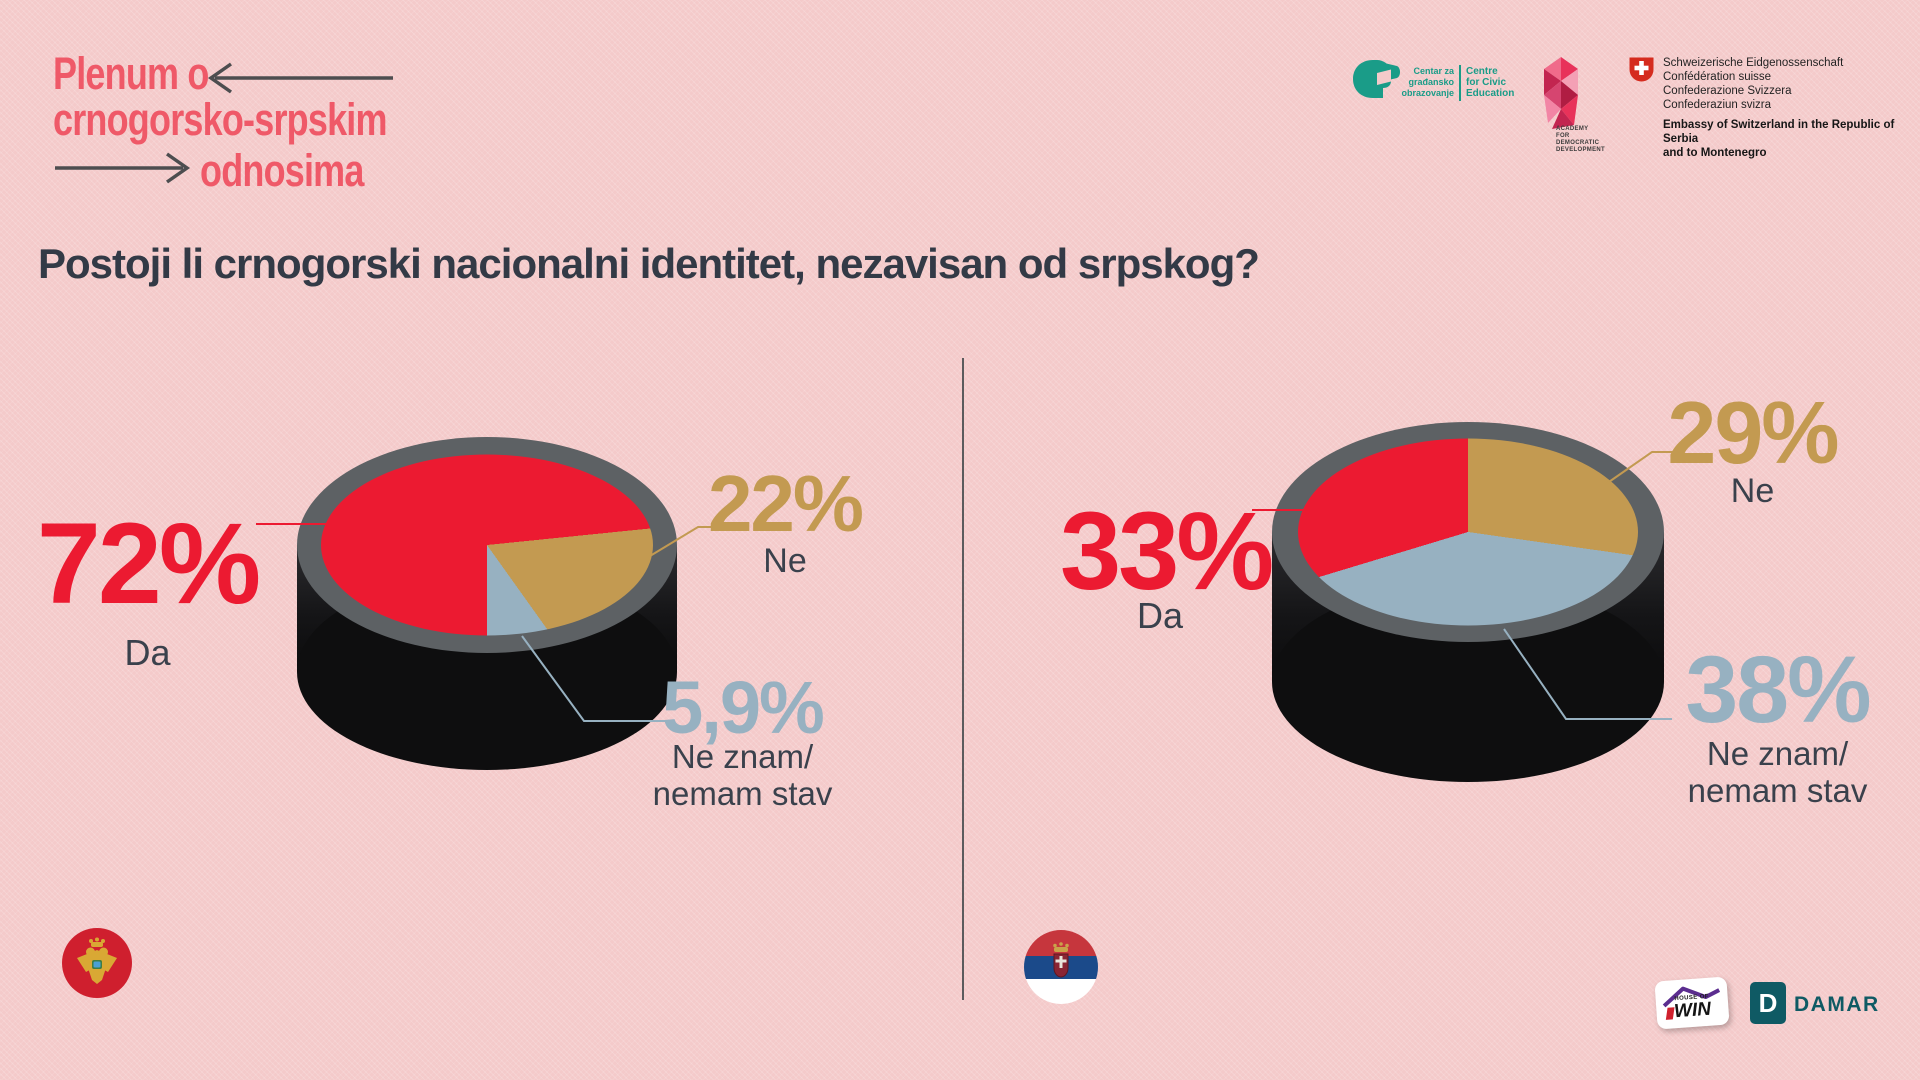 This screenshot has width=1920, height=1080. What do you see at coordinates (1561, 93) in the screenshot?
I see `add-logo-icon` at bounding box center [1561, 93].